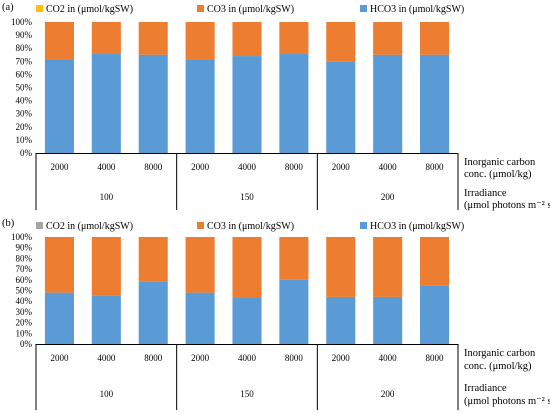  I want to click on panel-label: (b), so click(8, 223).